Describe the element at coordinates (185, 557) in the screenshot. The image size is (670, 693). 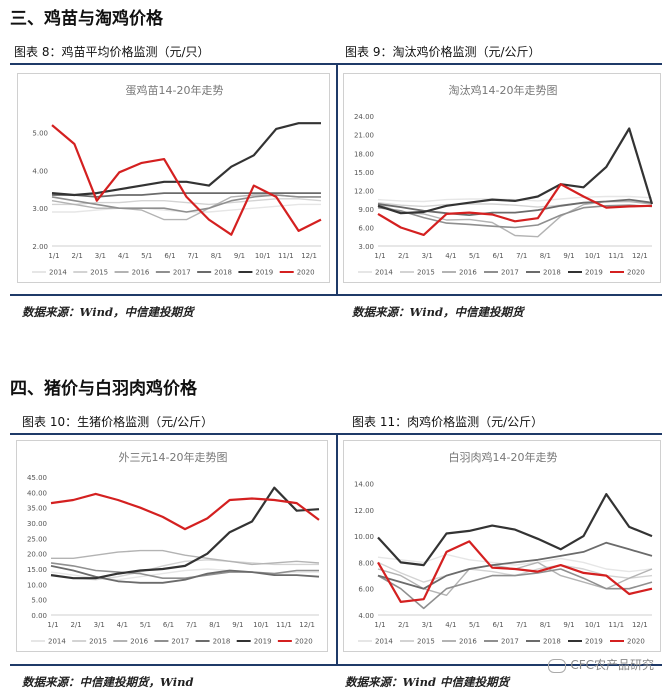
I see `series-line-2016` at that location.